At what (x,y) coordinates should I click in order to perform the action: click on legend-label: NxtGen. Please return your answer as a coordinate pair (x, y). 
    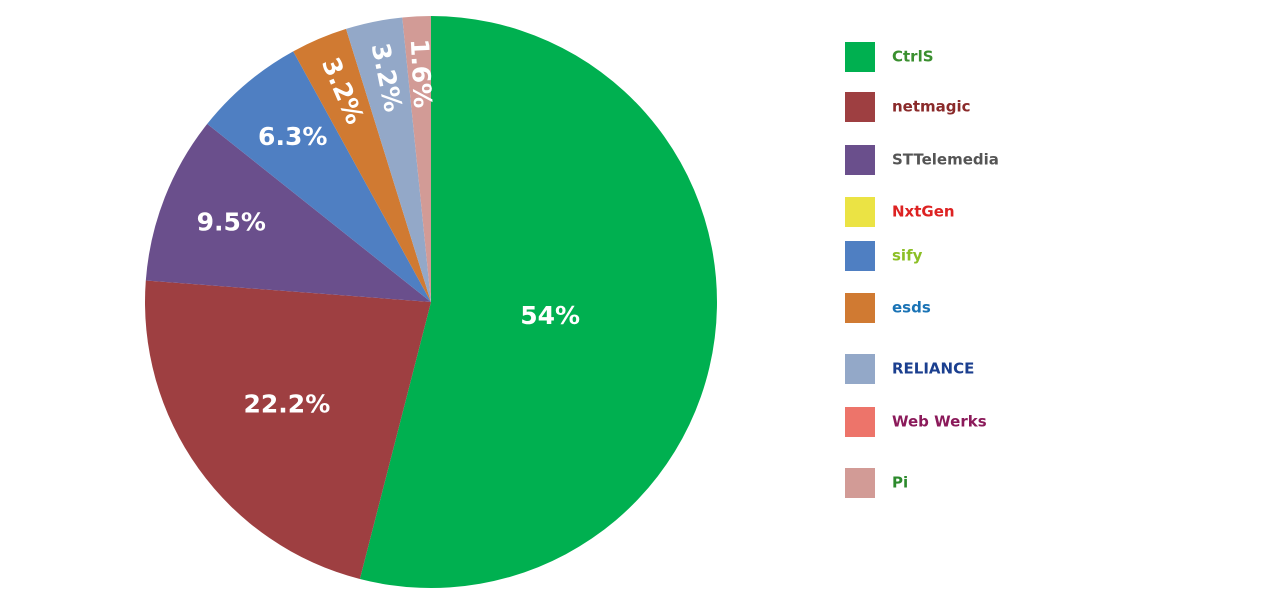
    Looking at the image, I should click on (923, 212).